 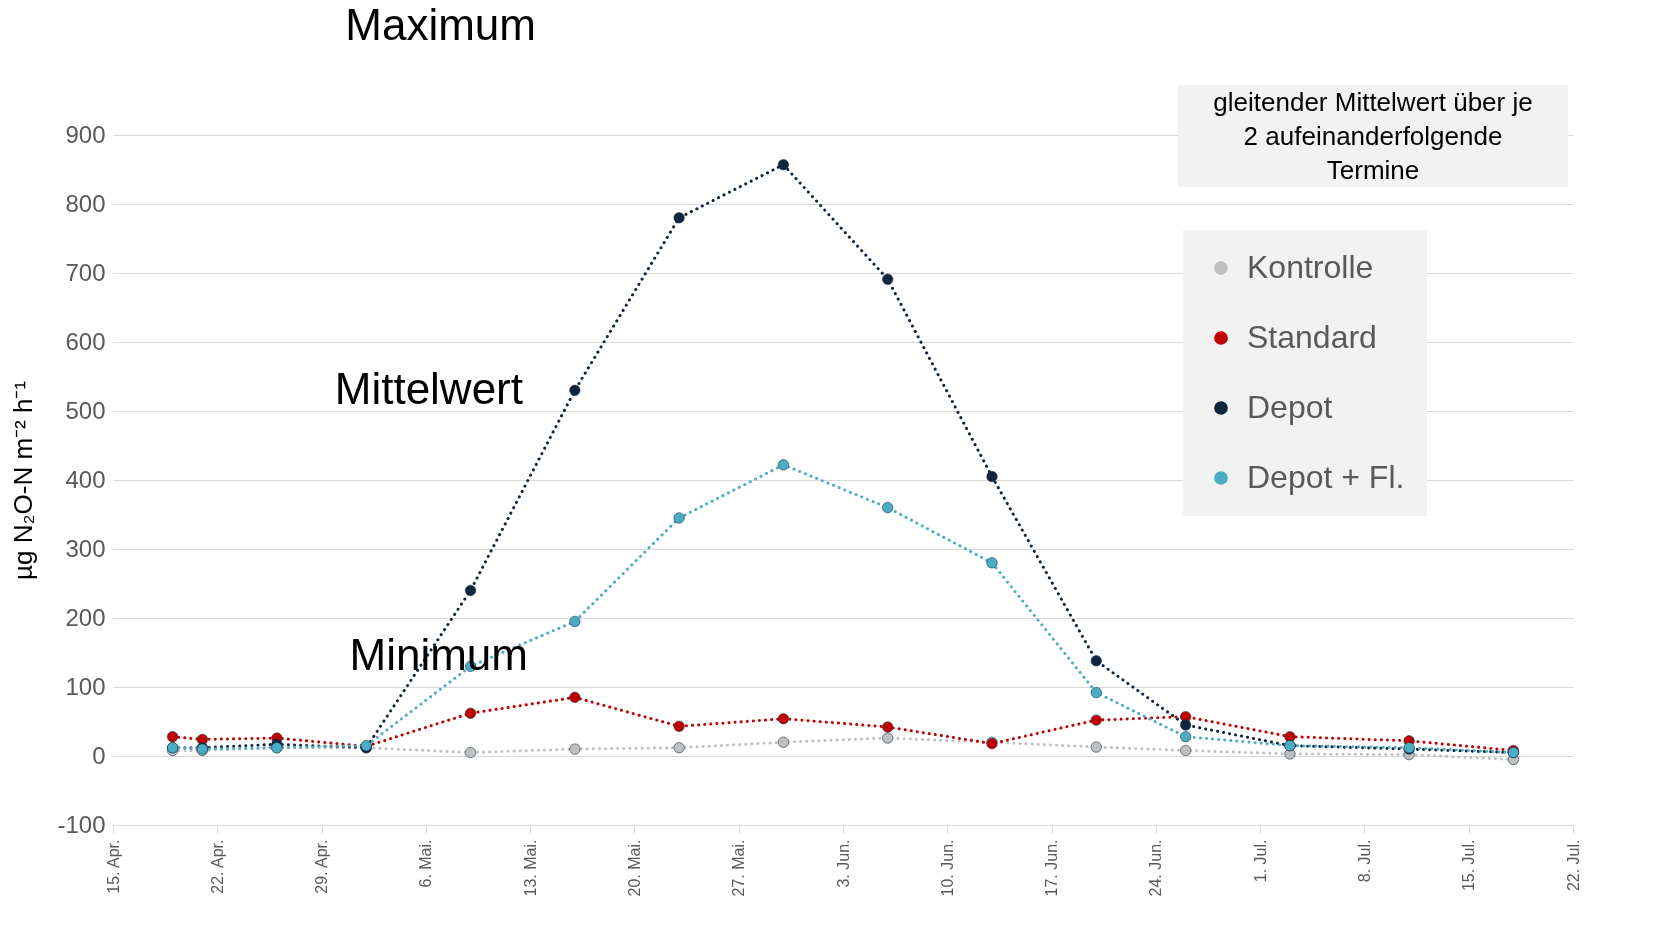 I want to click on x-tick-label: 6. Mai., so click(x=426, y=863).